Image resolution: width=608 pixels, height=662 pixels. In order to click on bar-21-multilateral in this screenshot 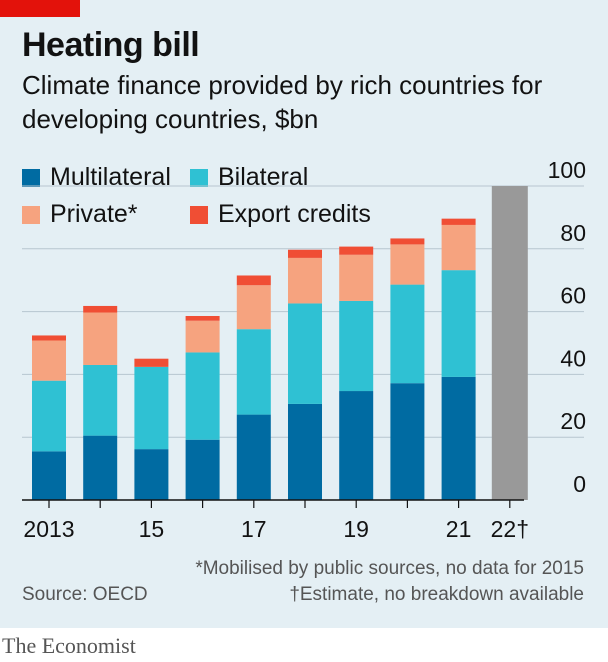, I will do `click(458, 438)`.